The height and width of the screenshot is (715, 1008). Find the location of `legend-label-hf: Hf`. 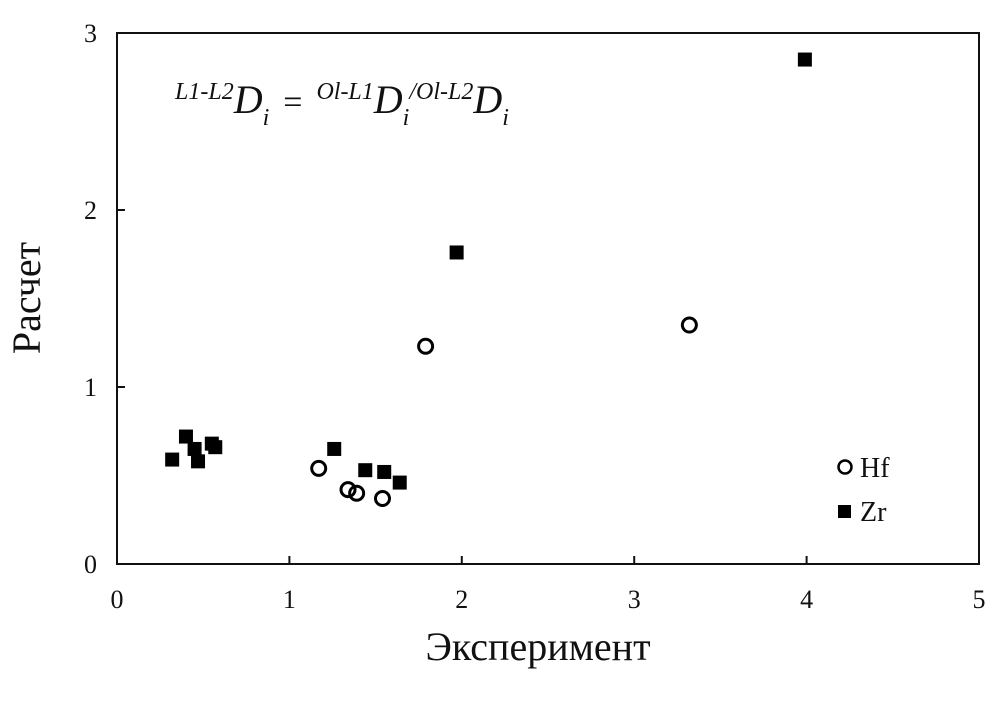

legend-label-hf: Hf is located at coordinates (875, 468).